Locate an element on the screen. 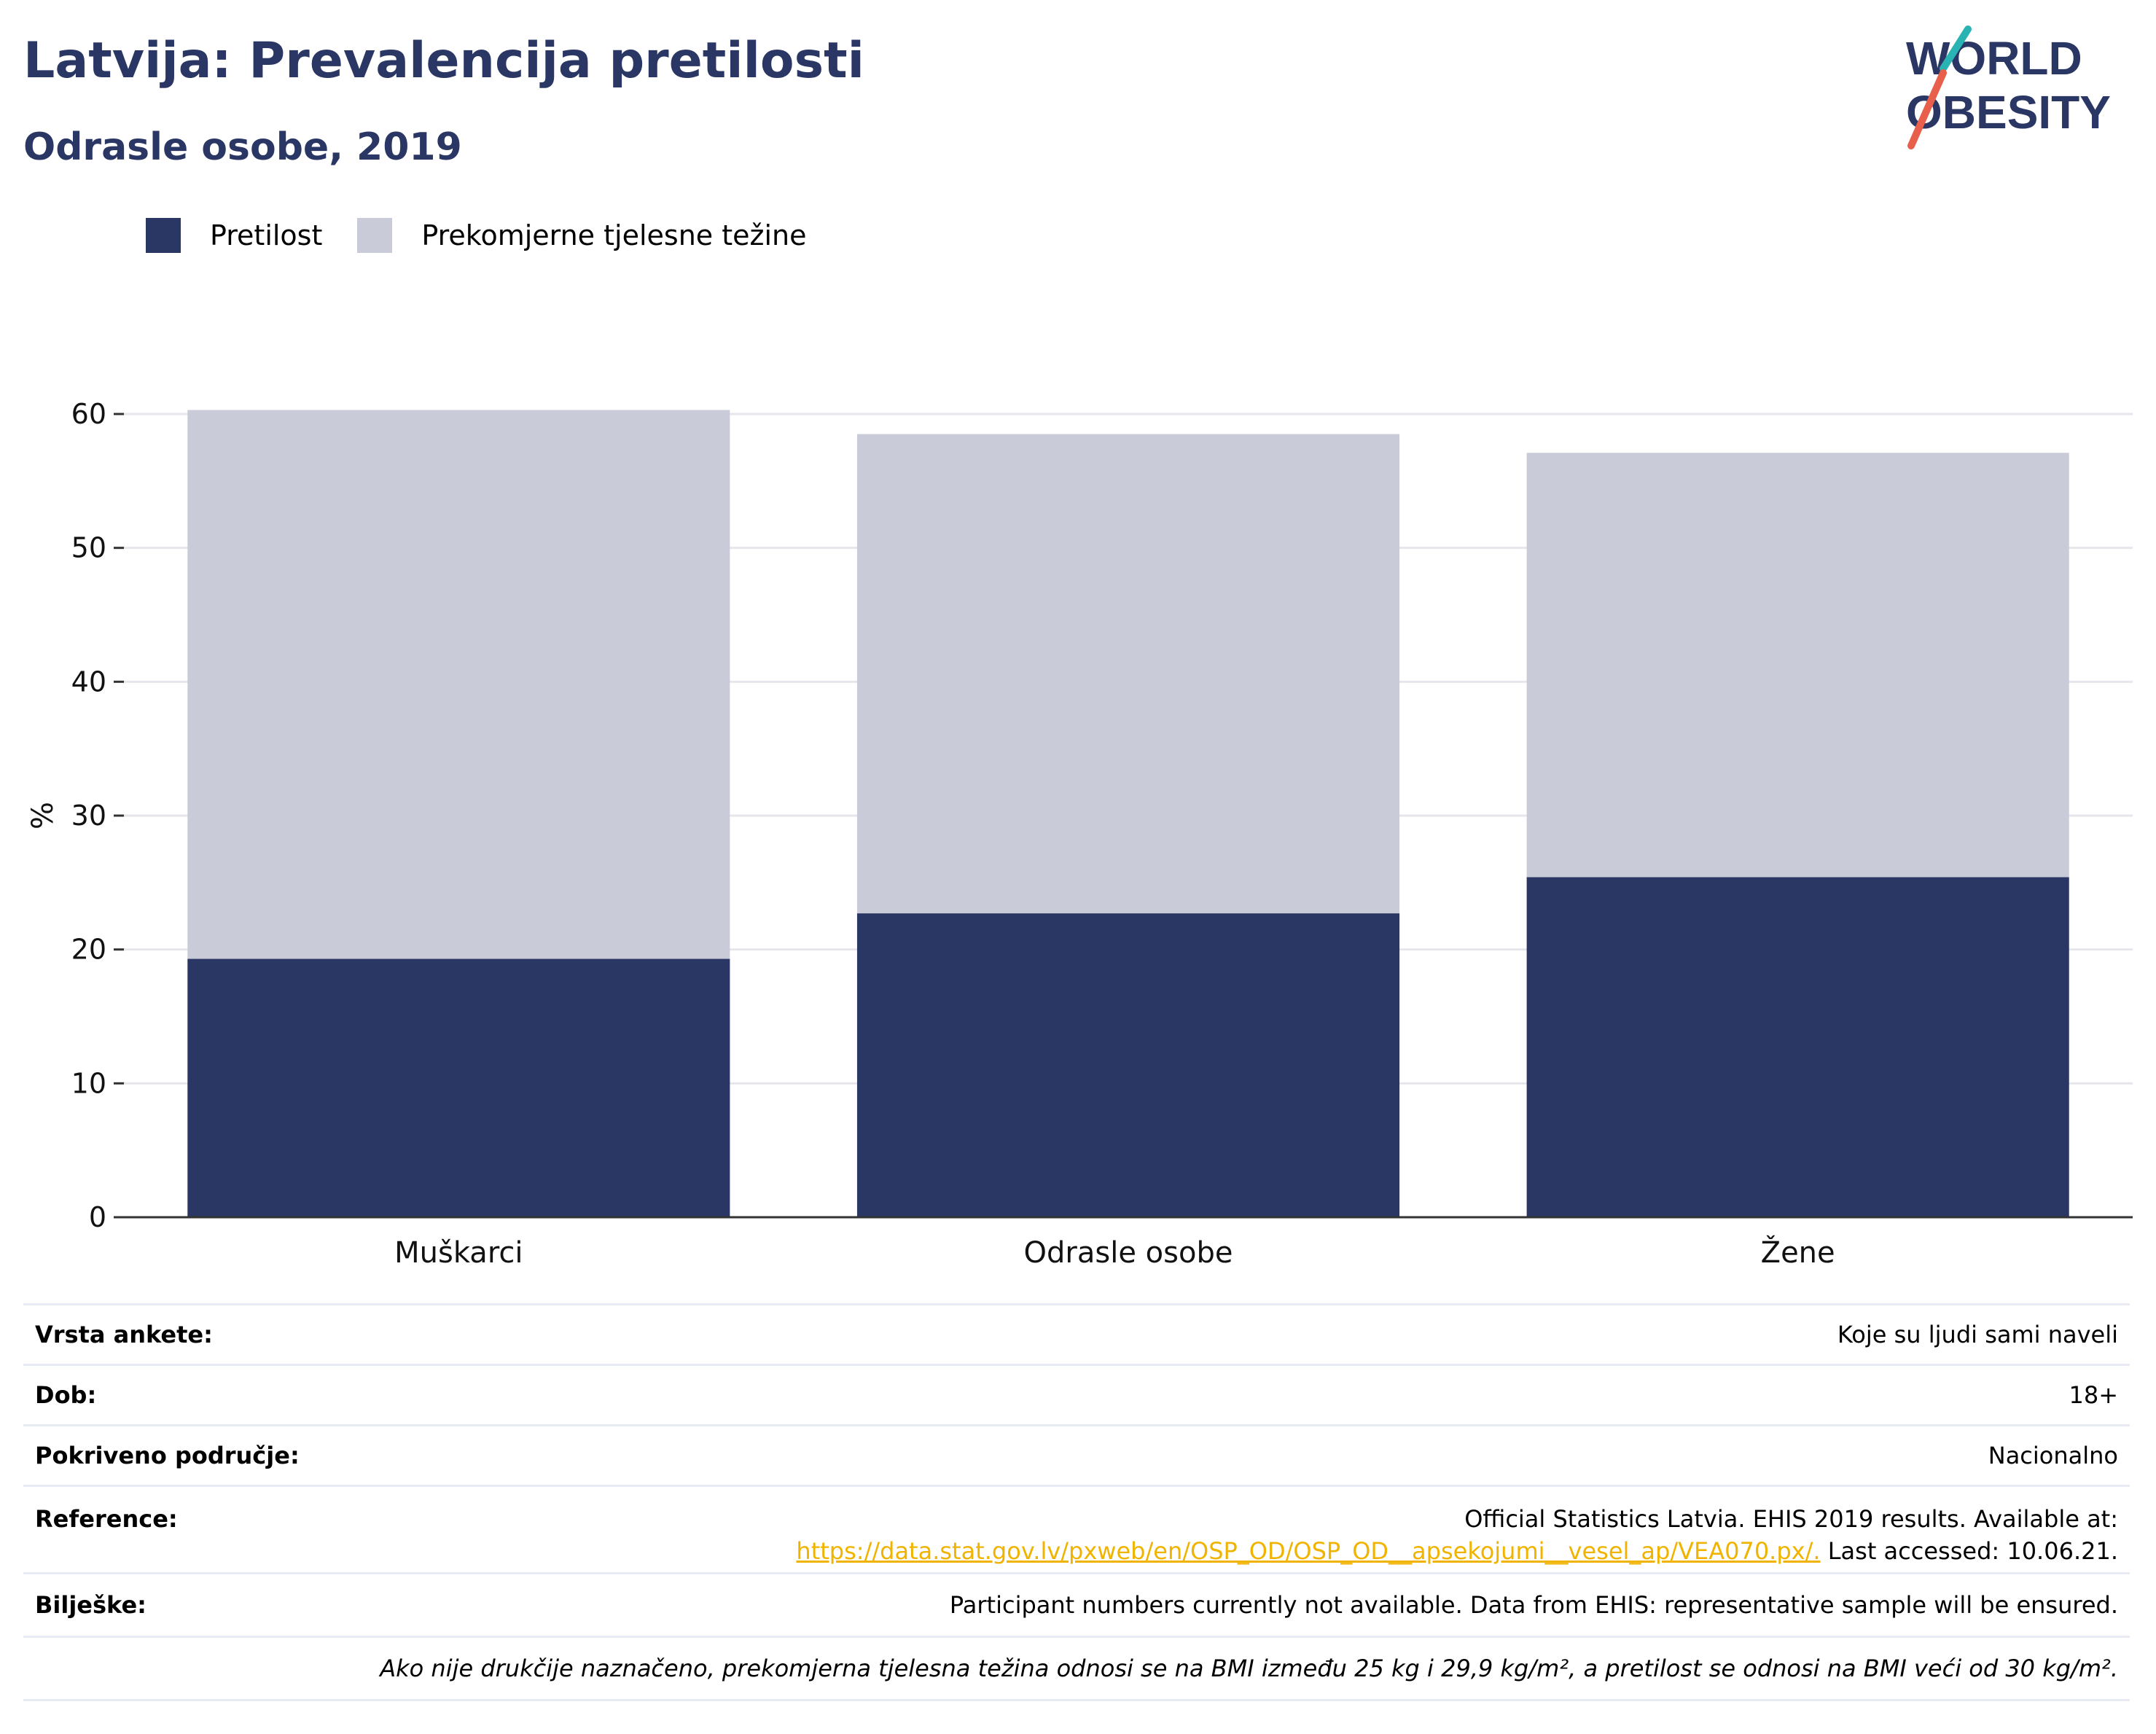  y-tick-label: 40 is located at coordinates (88, 681).